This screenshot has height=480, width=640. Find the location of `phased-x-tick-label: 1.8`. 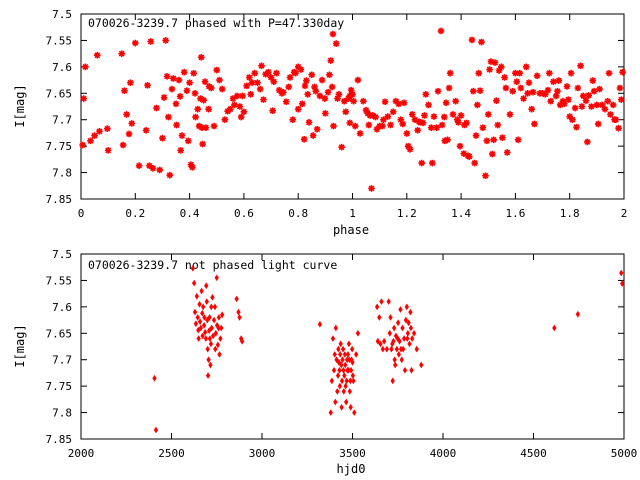

phased-x-tick-label: 1.8 is located at coordinates (570, 213).